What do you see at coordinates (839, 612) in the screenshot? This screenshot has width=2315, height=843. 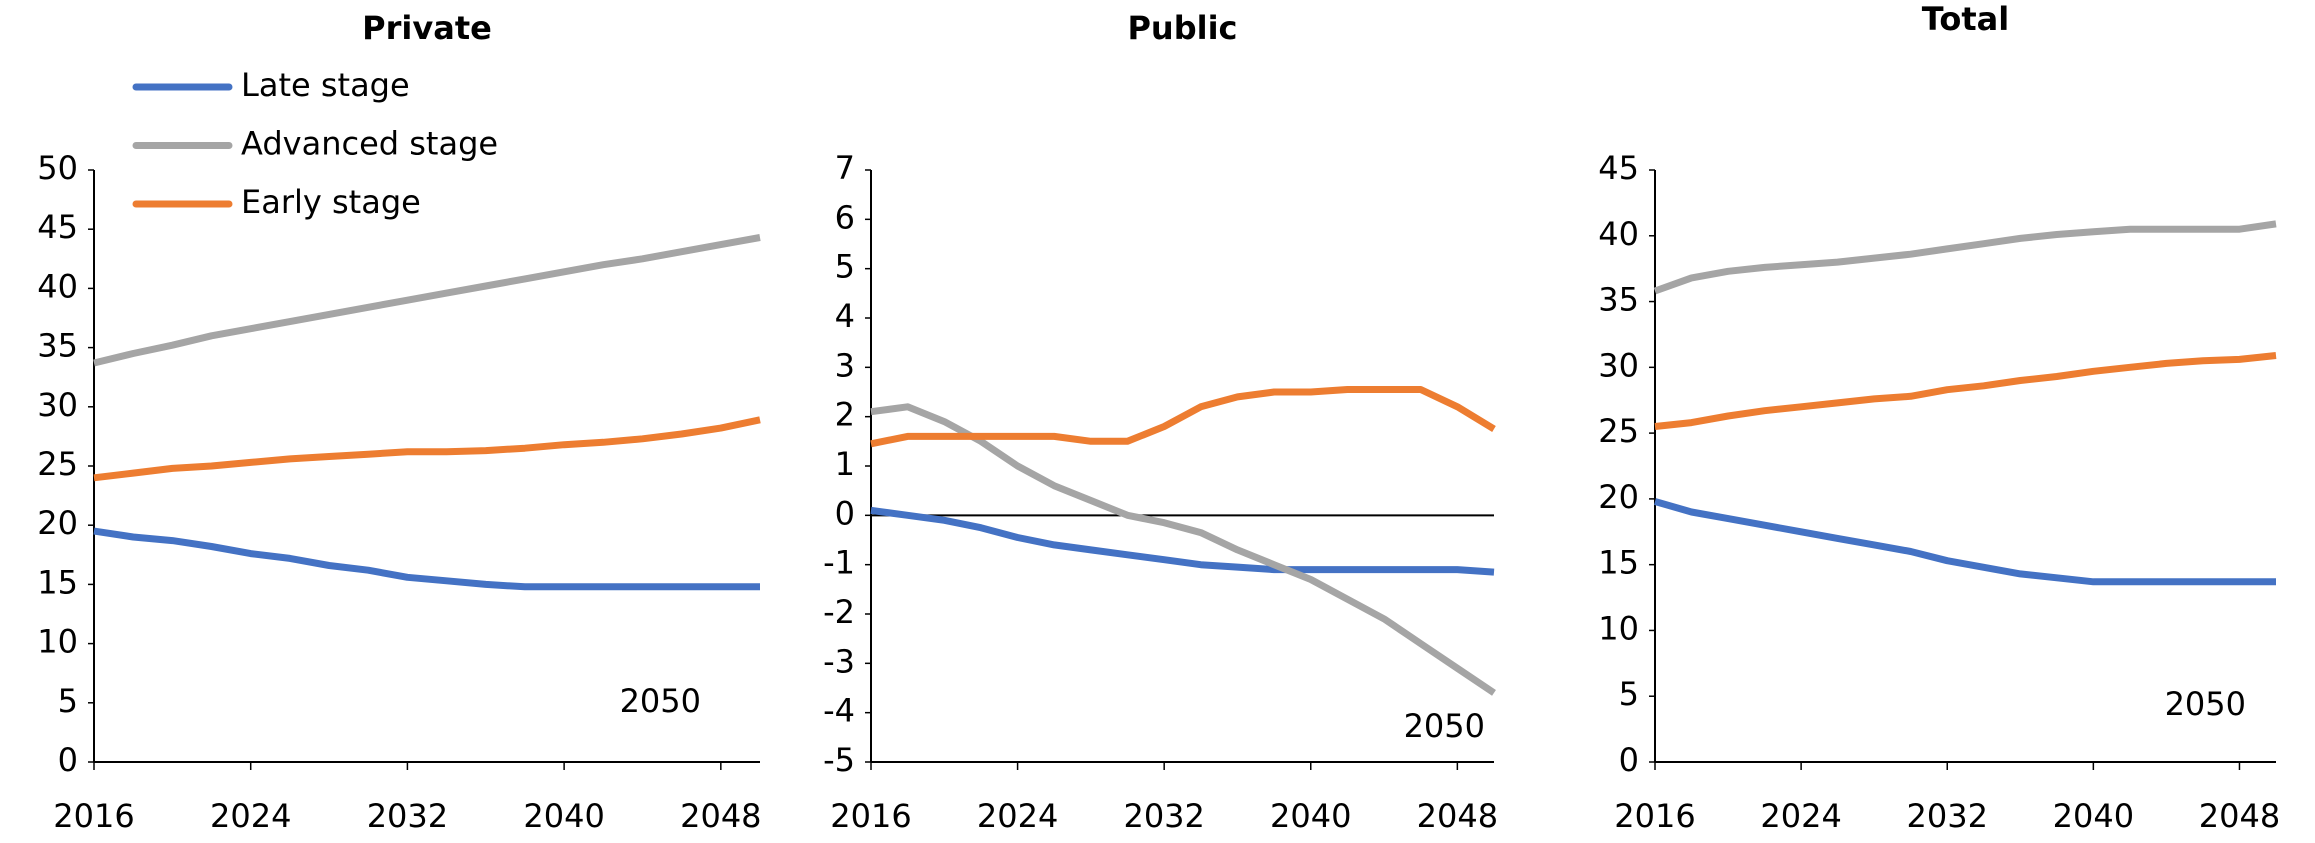 I see `y-tick-label: -2` at bounding box center [839, 612].